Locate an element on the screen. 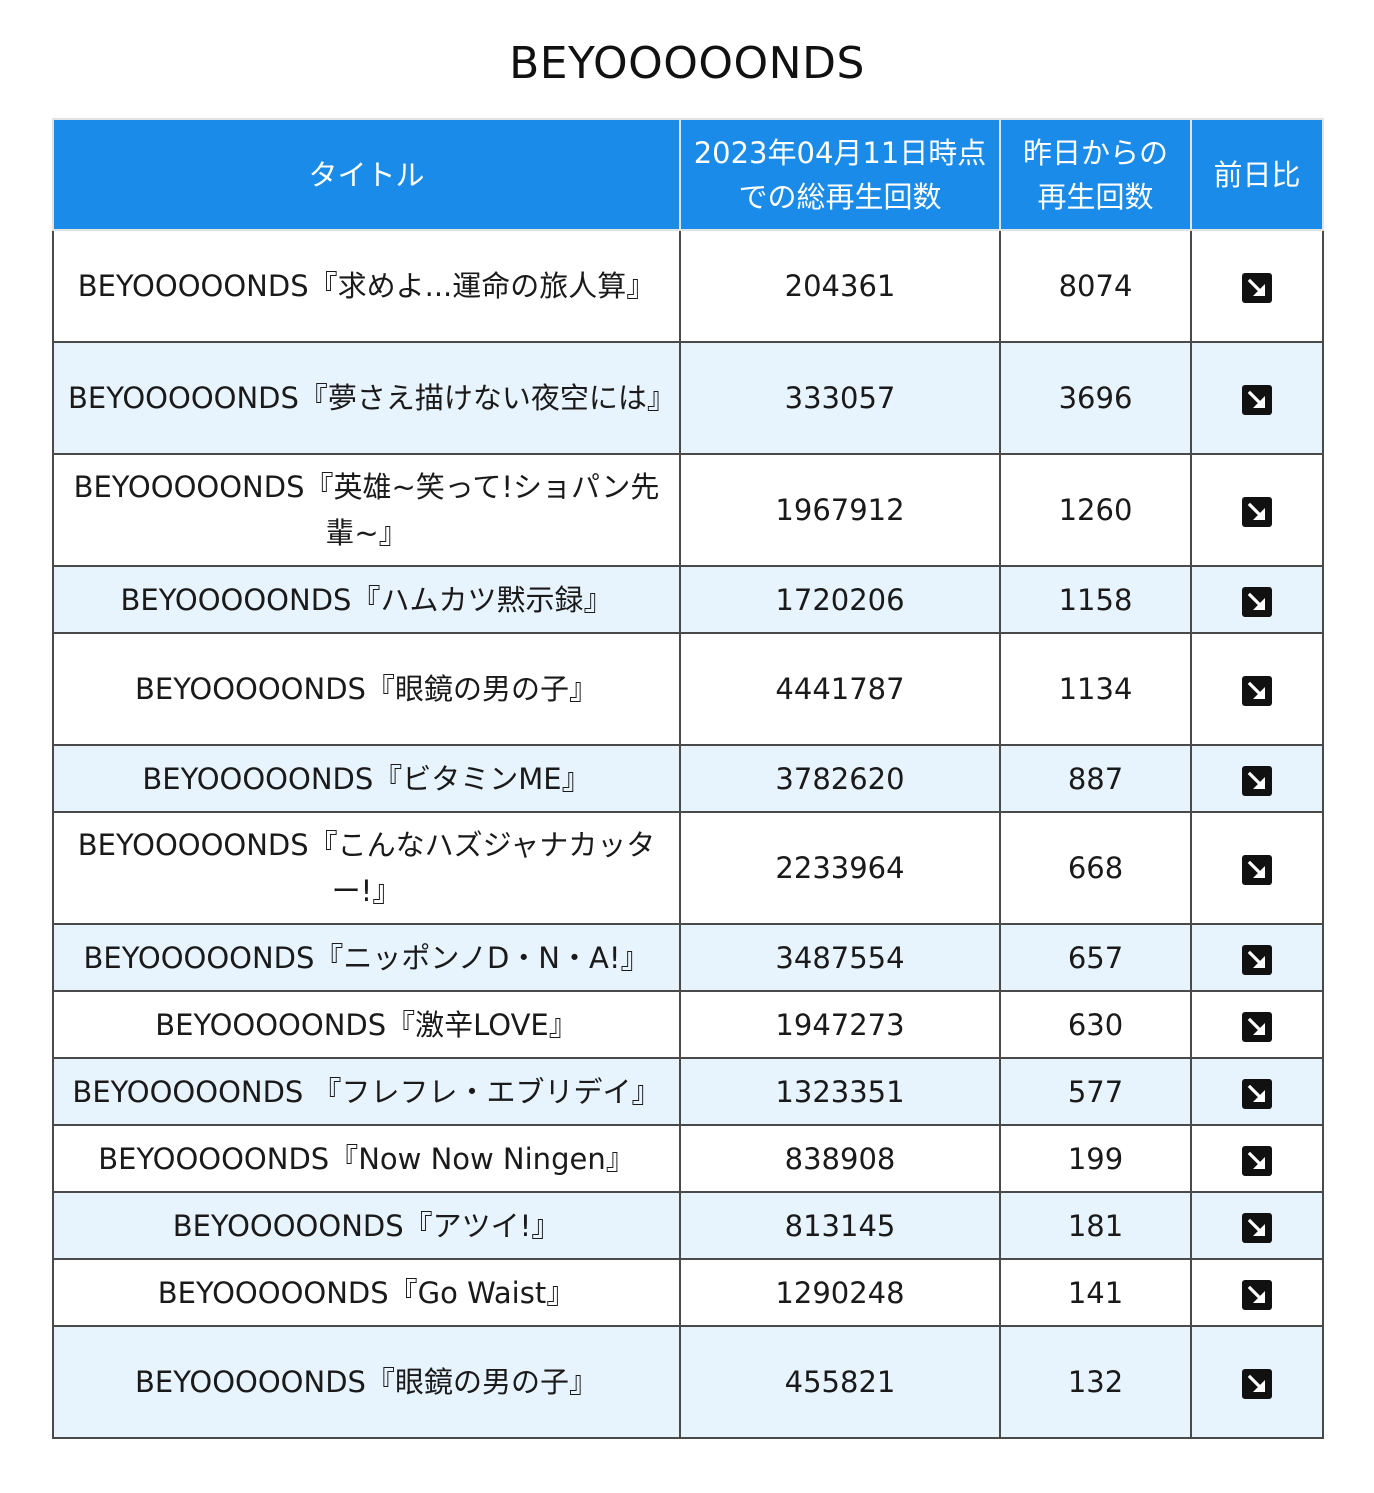  table-row: BEYOOOOONDS『Go Waist』 1290248 141 is located at coordinates (688, 1292).